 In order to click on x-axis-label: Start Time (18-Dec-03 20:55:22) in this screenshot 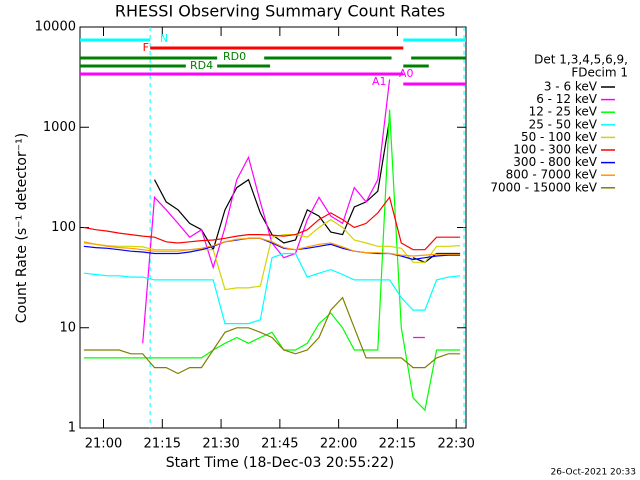, I will do `click(280, 463)`.